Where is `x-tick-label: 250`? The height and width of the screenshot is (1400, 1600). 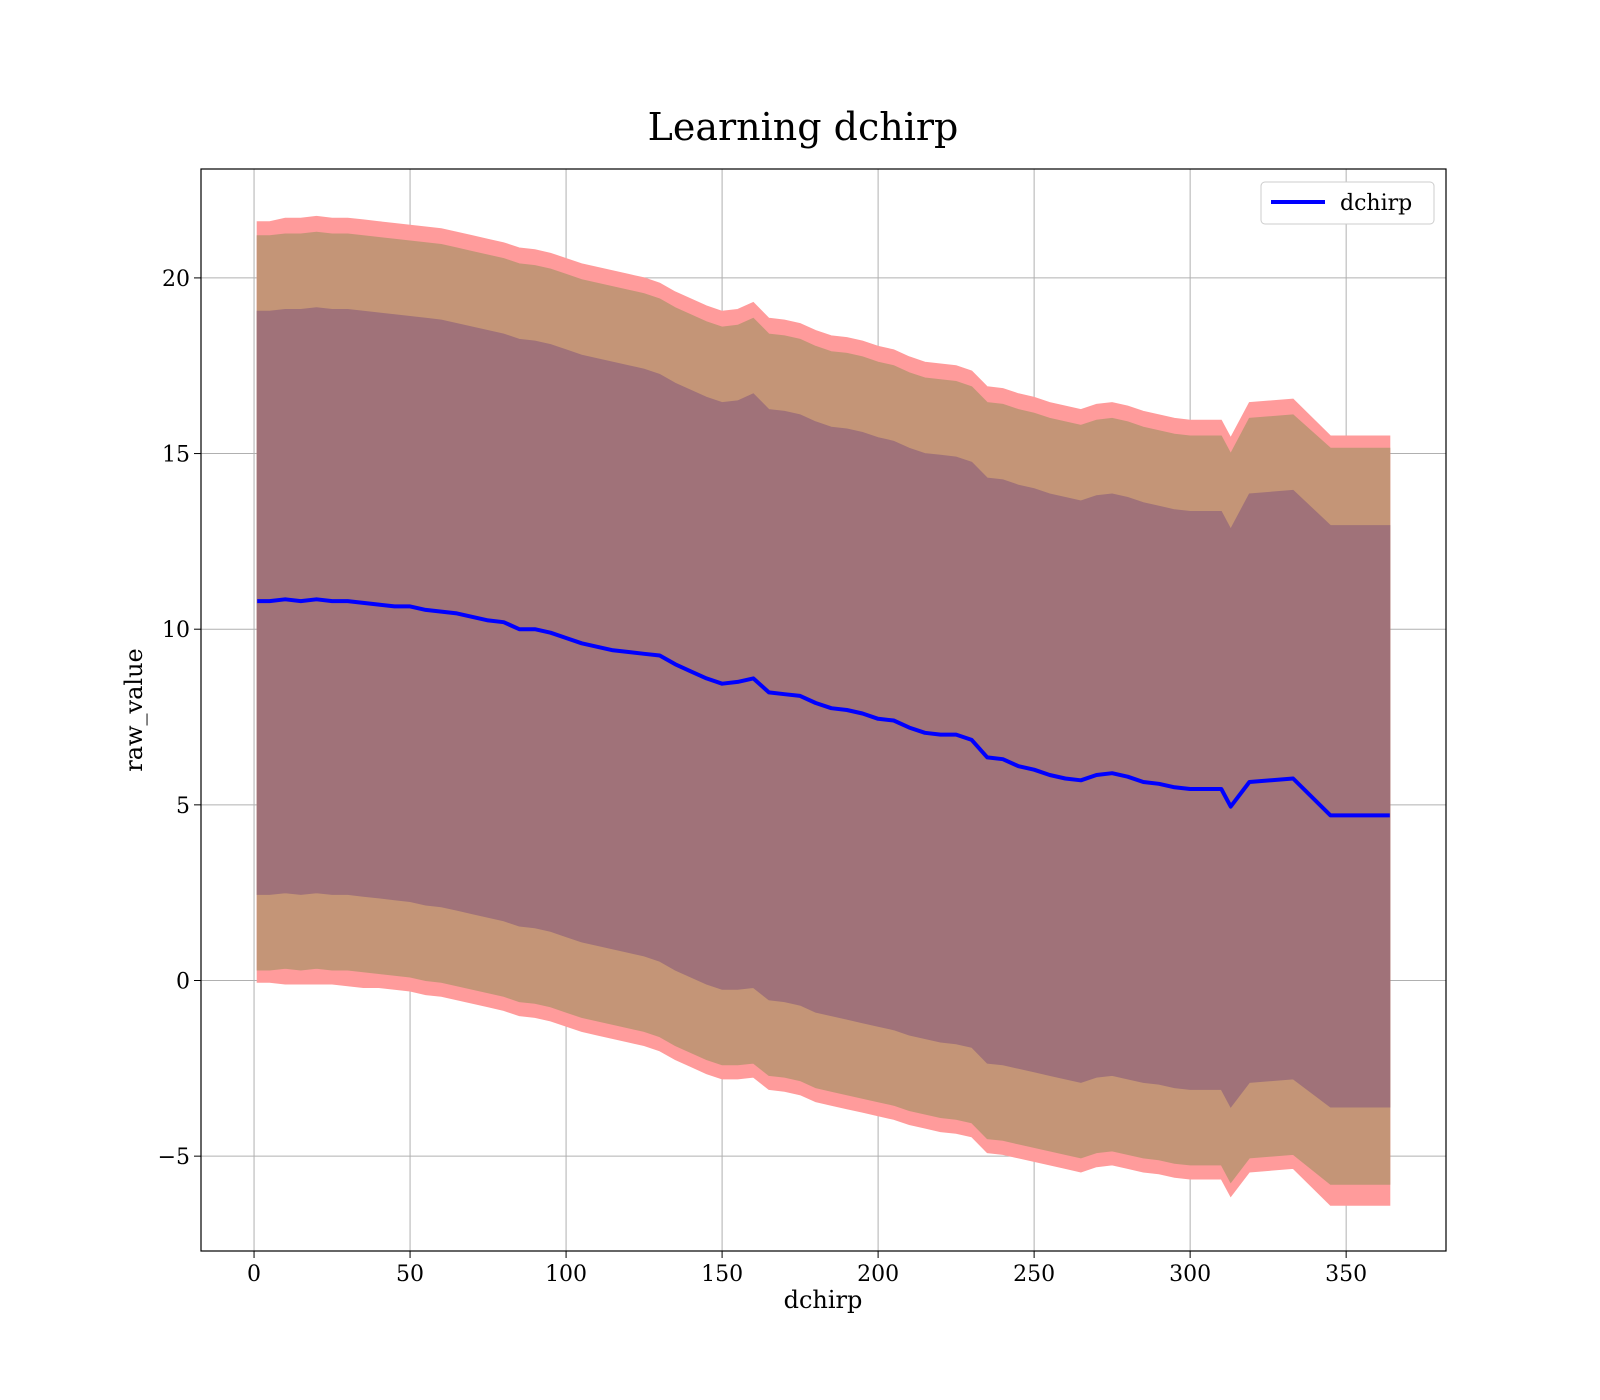 x-tick-label: 250 is located at coordinates (1034, 1274).